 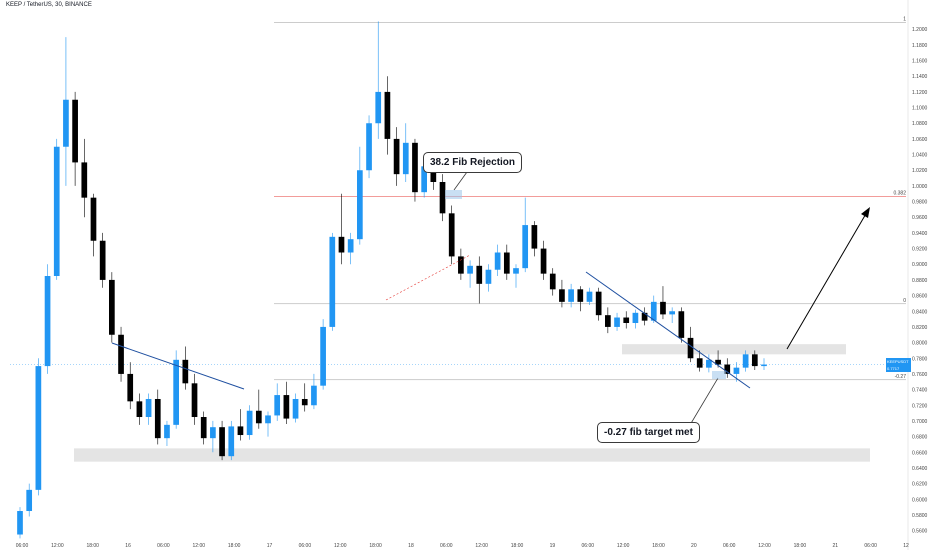 I want to click on x-tick-label: 19, so click(x=553, y=546).